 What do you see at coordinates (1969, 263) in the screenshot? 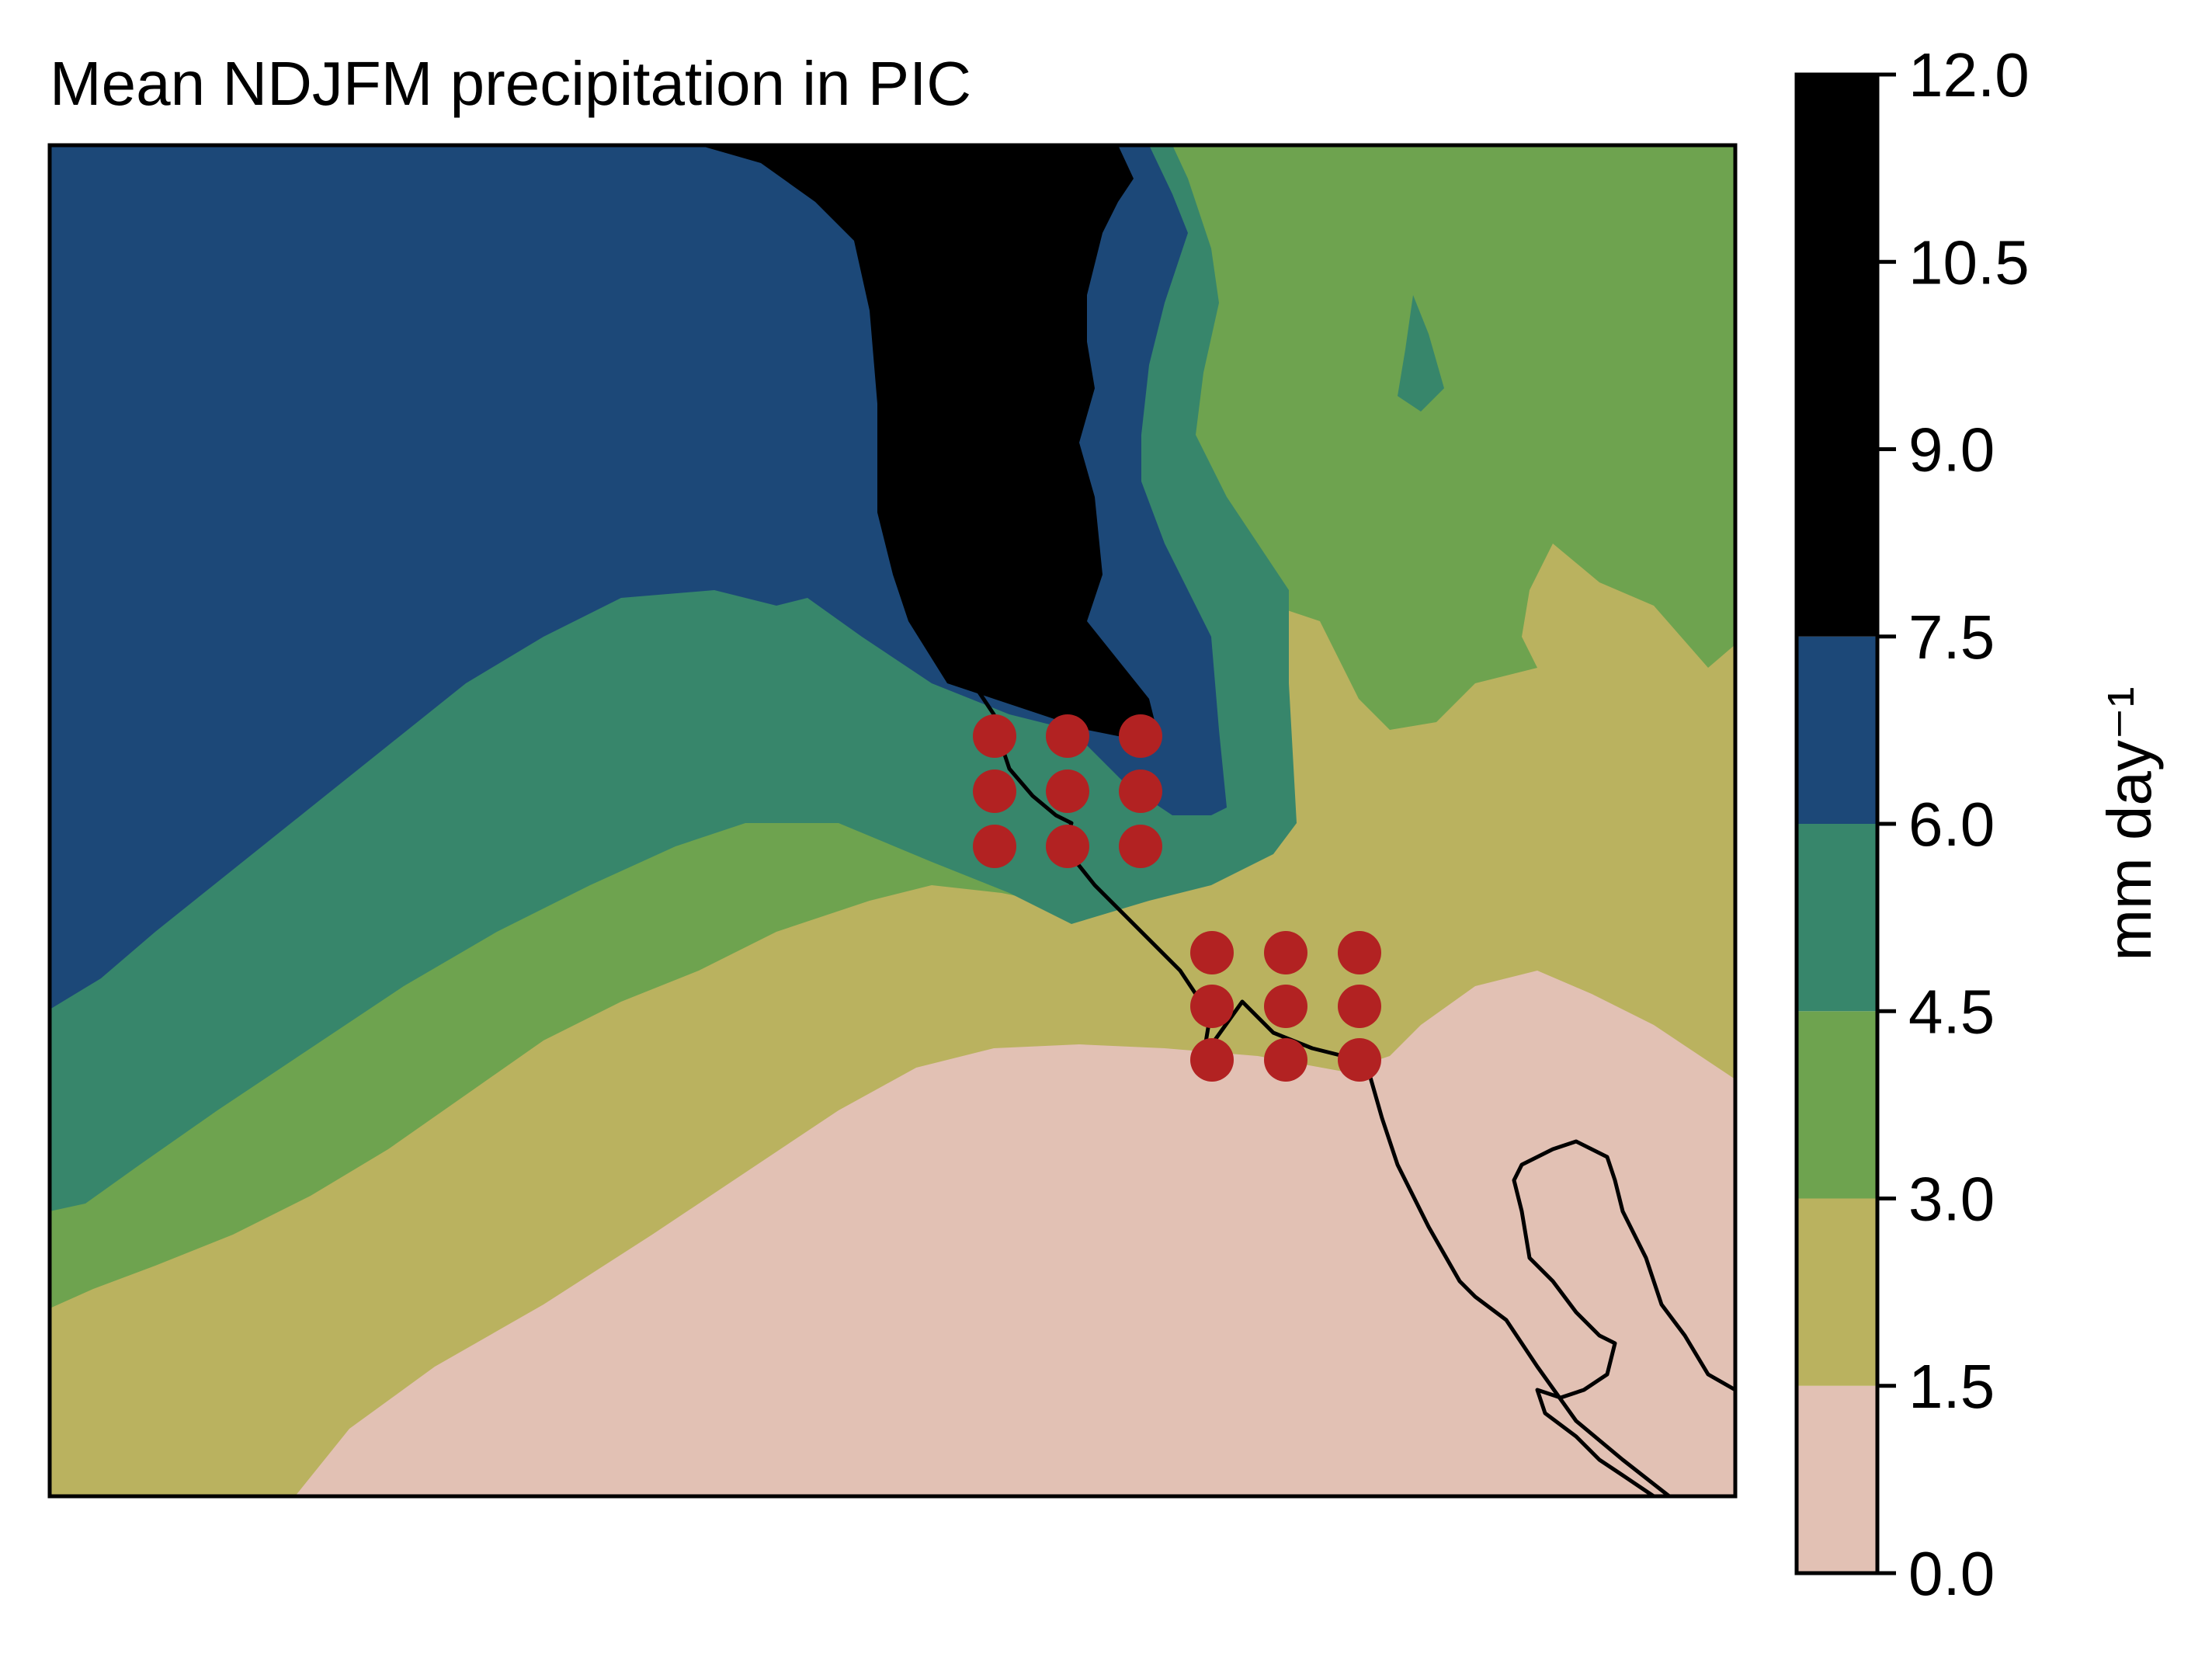
I see `colorbar-tick-label: 10.5` at bounding box center [1969, 263].